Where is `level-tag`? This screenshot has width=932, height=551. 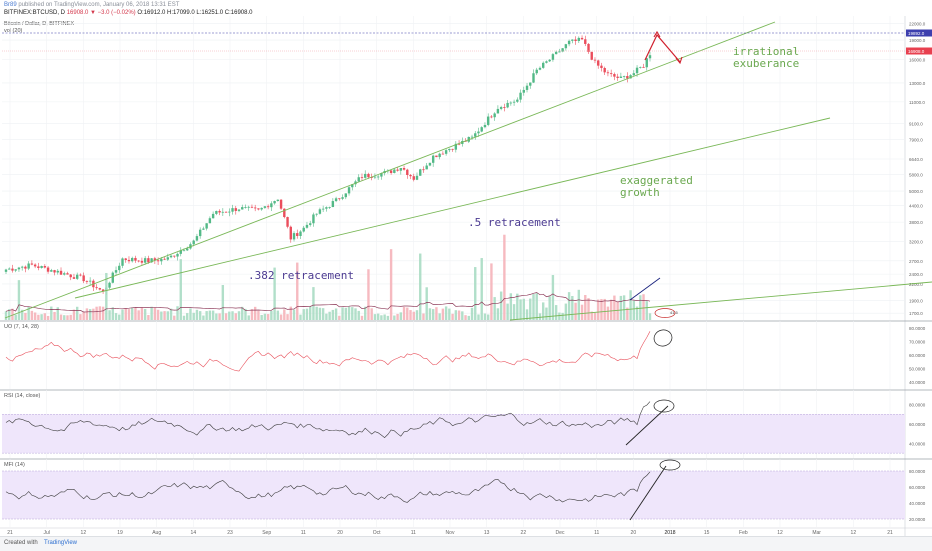 level-tag is located at coordinates (919, 33).